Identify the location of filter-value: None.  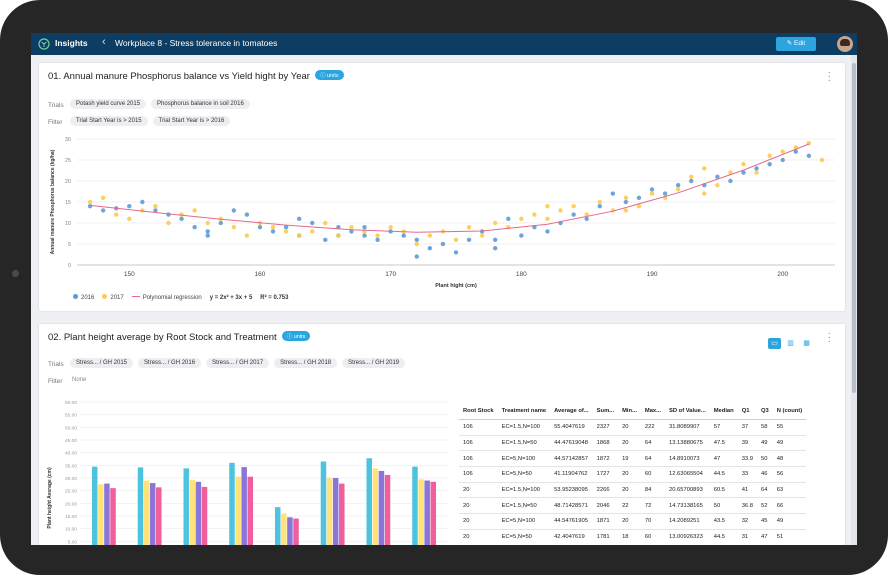
(79, 380).